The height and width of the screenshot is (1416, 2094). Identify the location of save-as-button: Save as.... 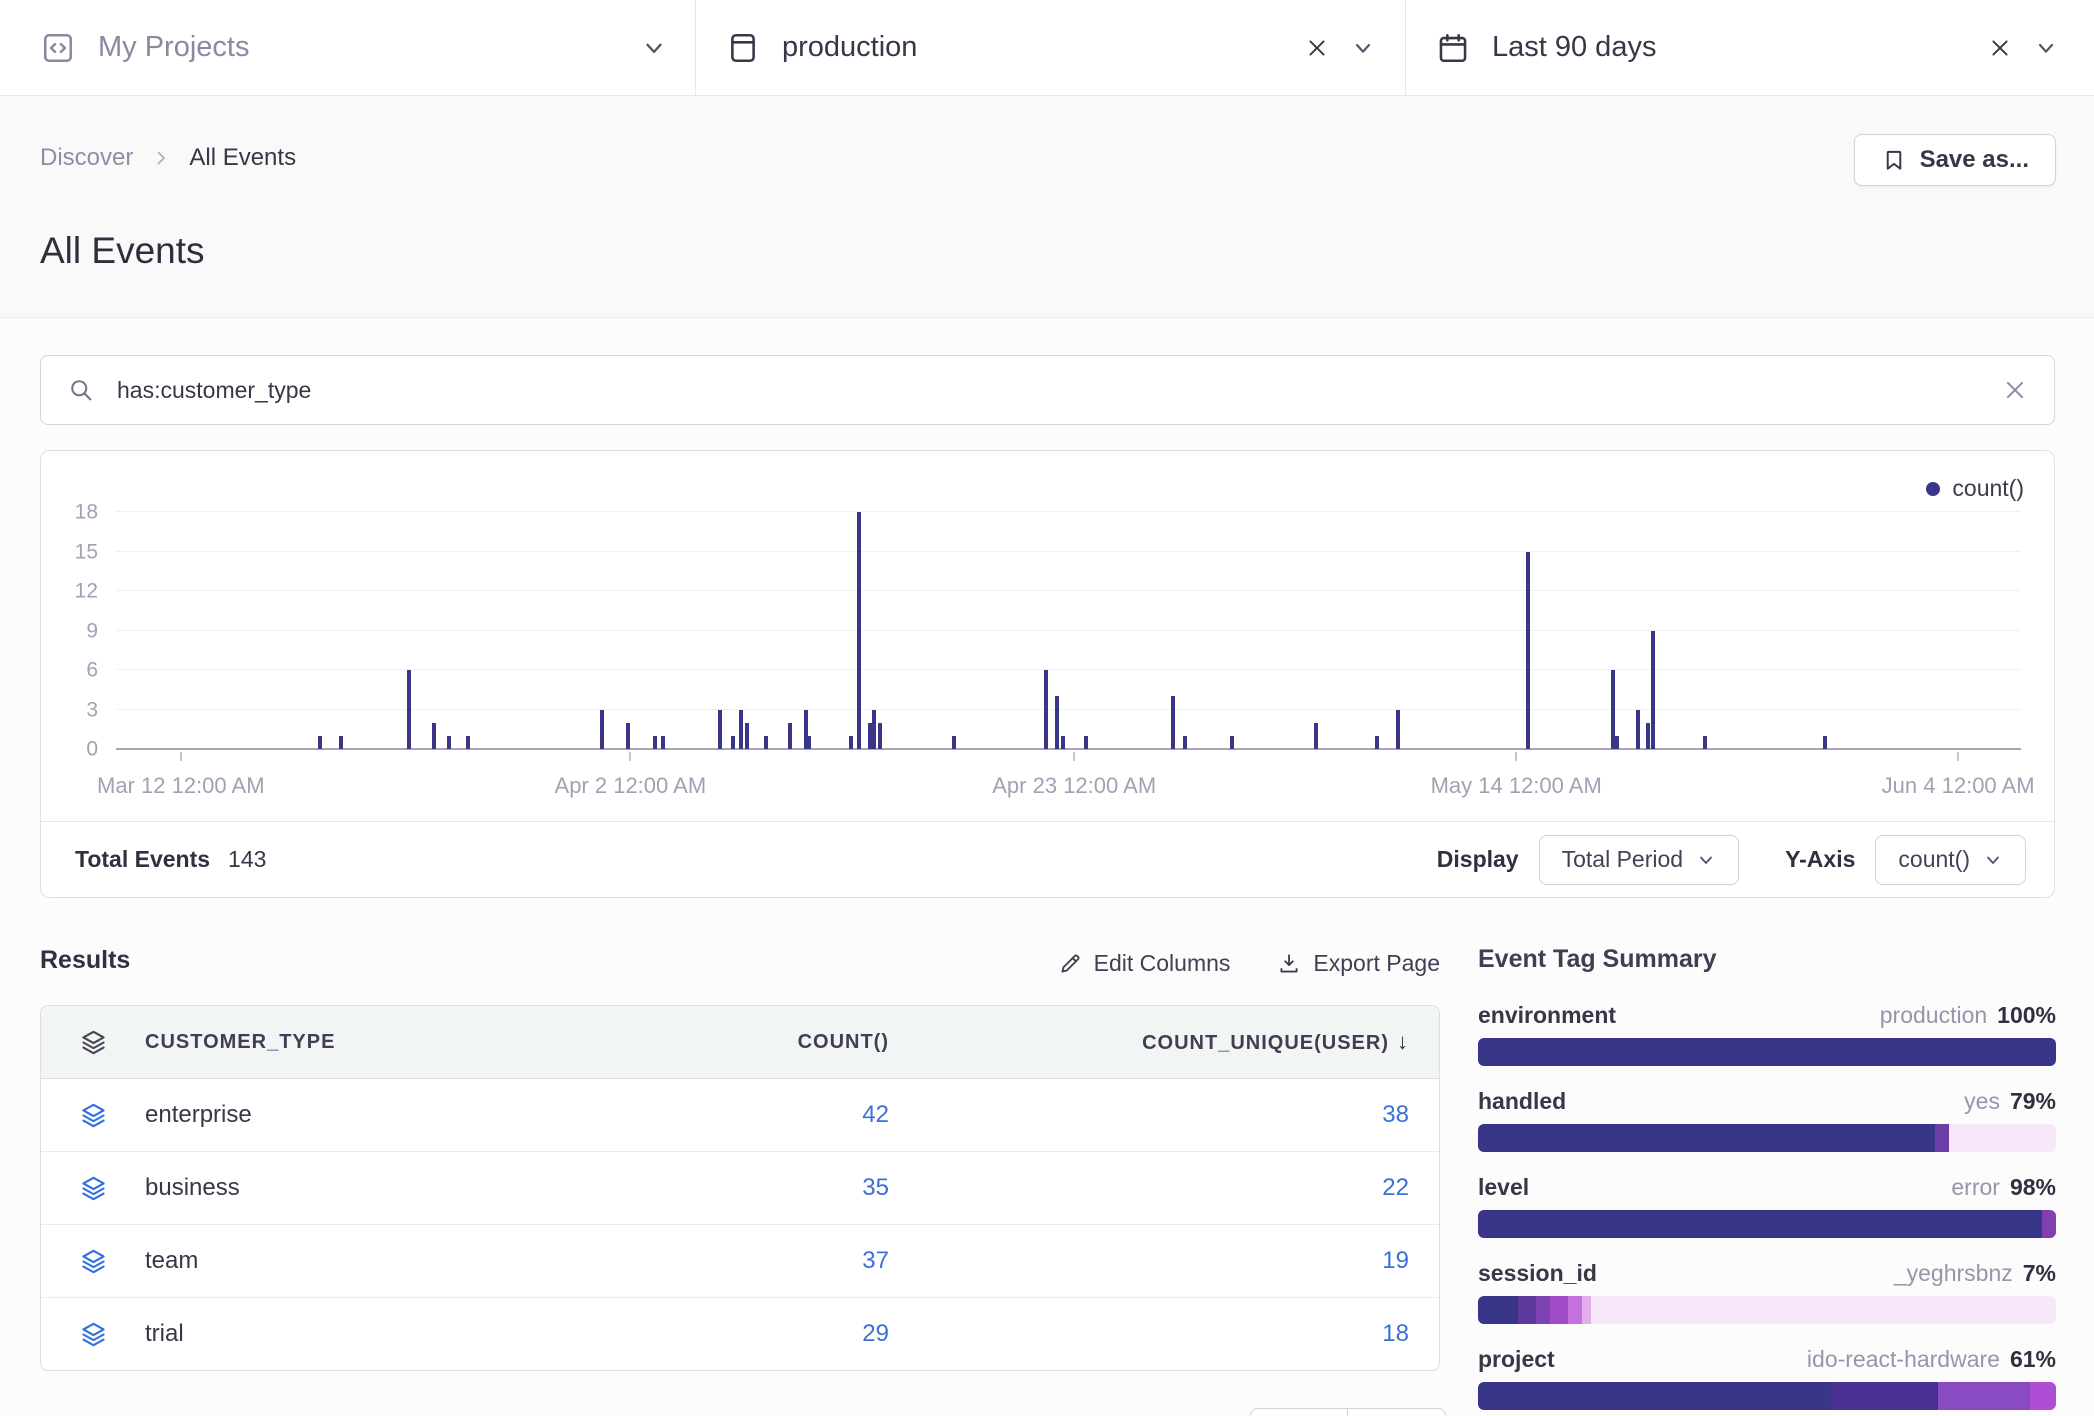
(1954, 160).